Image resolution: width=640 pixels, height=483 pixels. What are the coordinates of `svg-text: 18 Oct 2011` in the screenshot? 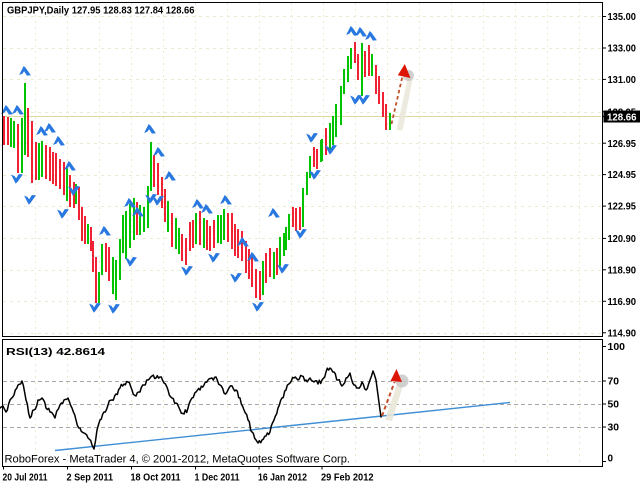 It's located at (156, 477).